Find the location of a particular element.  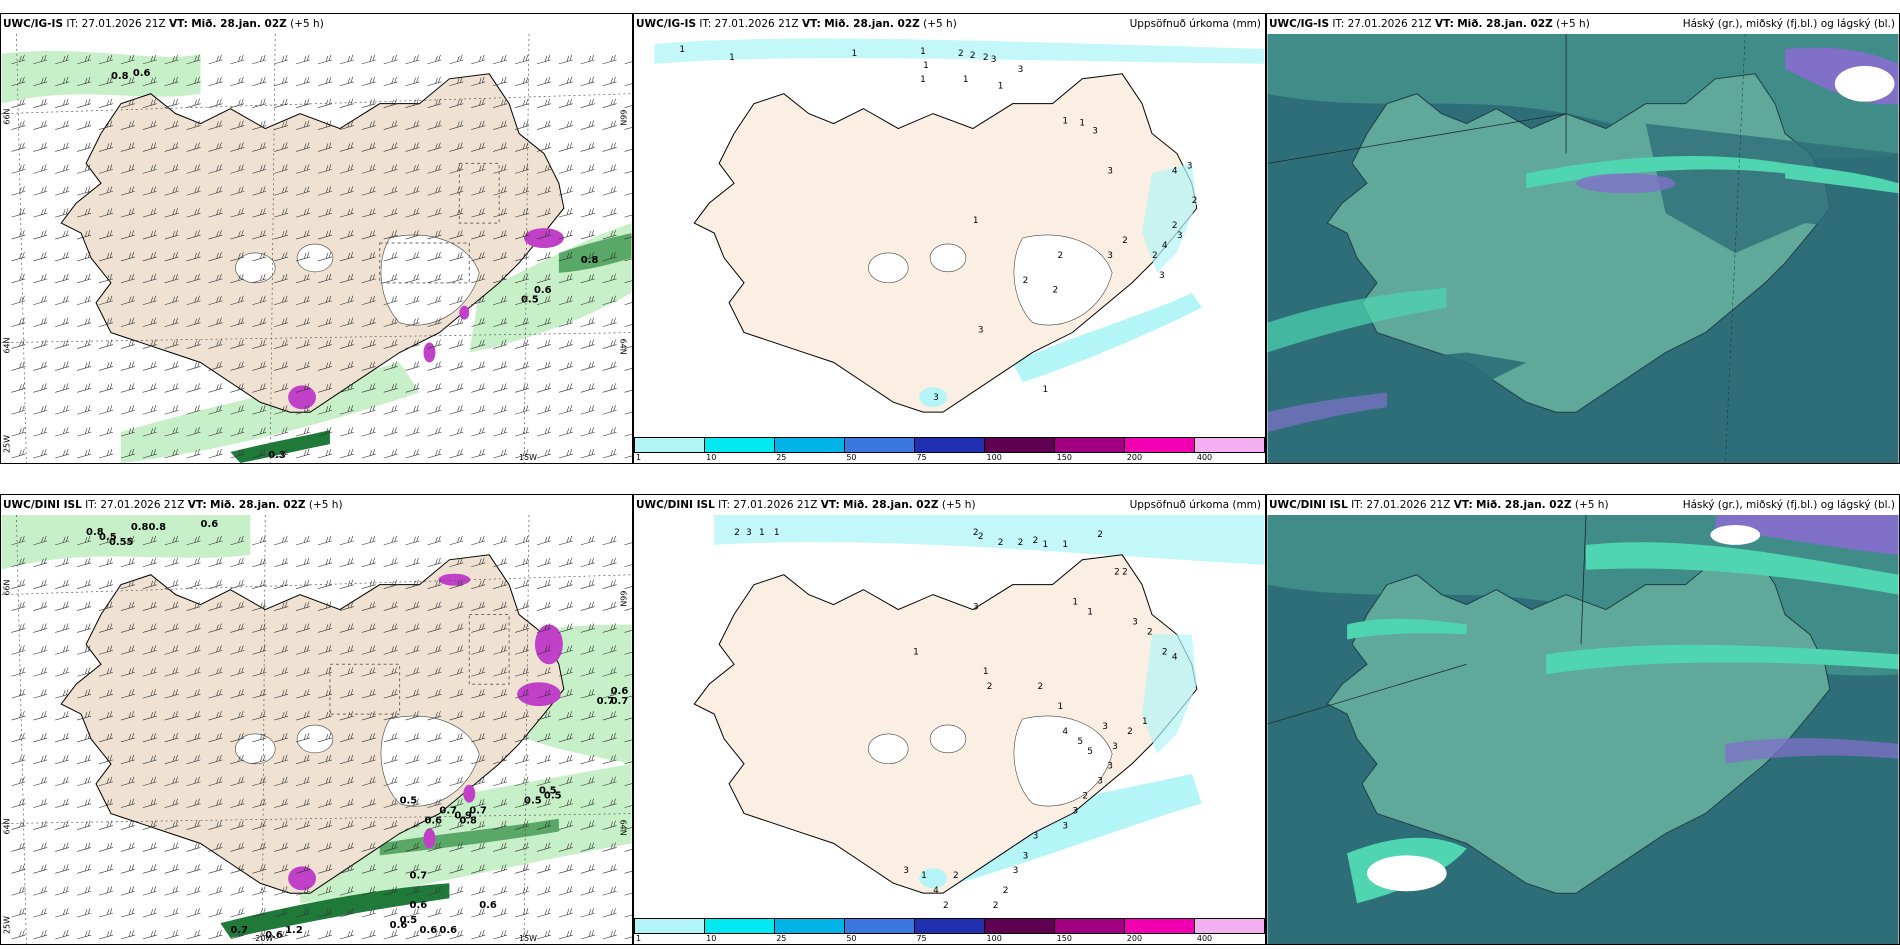

high-cloud is located at coordinates (1327, 412).